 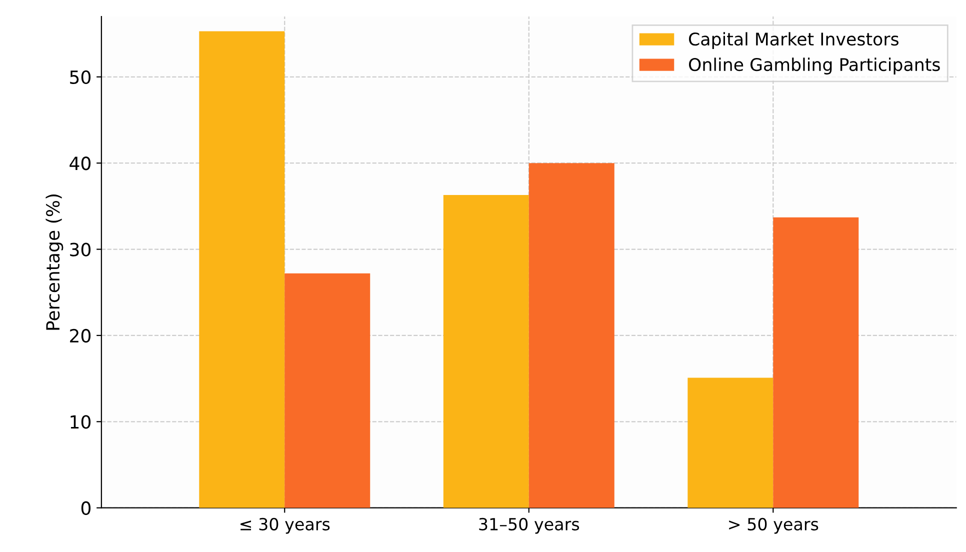 What do you see at coordinates (814, 66) in the screenshot?
I see `legend-label: Online Gambling Participants` at bounding box center [814, 66].